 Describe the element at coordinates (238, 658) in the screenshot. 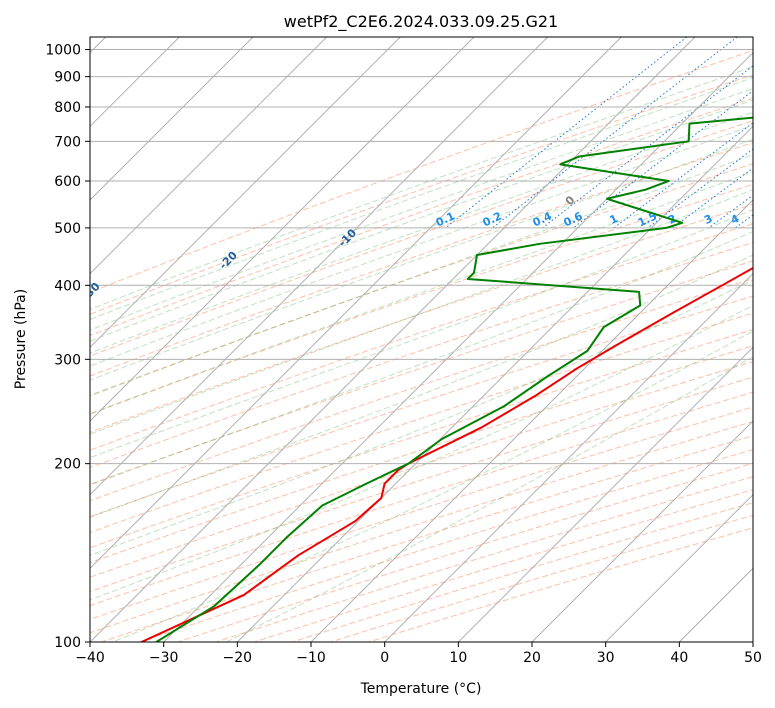

I see `x-tick-label: −20` at that location.